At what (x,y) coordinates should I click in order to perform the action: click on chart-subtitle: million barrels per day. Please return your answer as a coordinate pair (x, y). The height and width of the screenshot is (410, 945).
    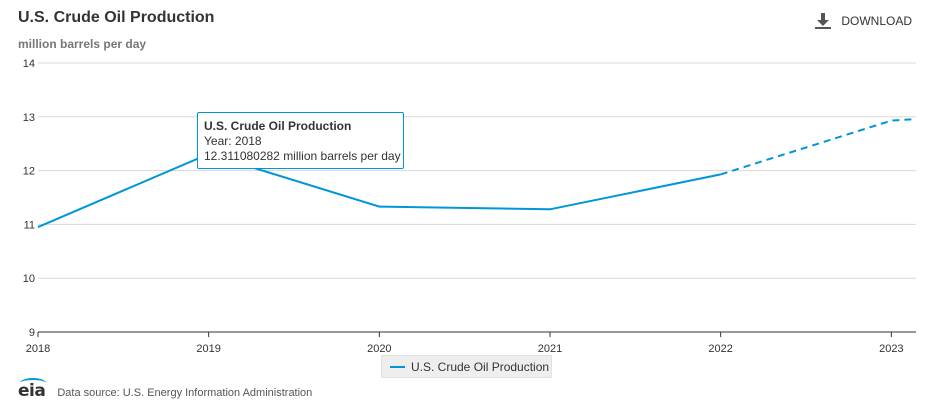
    Looking at the image, I should click on (82, 44).